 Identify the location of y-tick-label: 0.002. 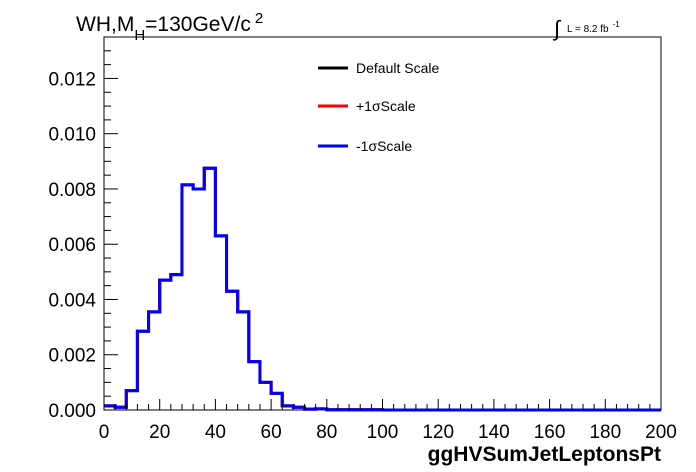
(72, 356).